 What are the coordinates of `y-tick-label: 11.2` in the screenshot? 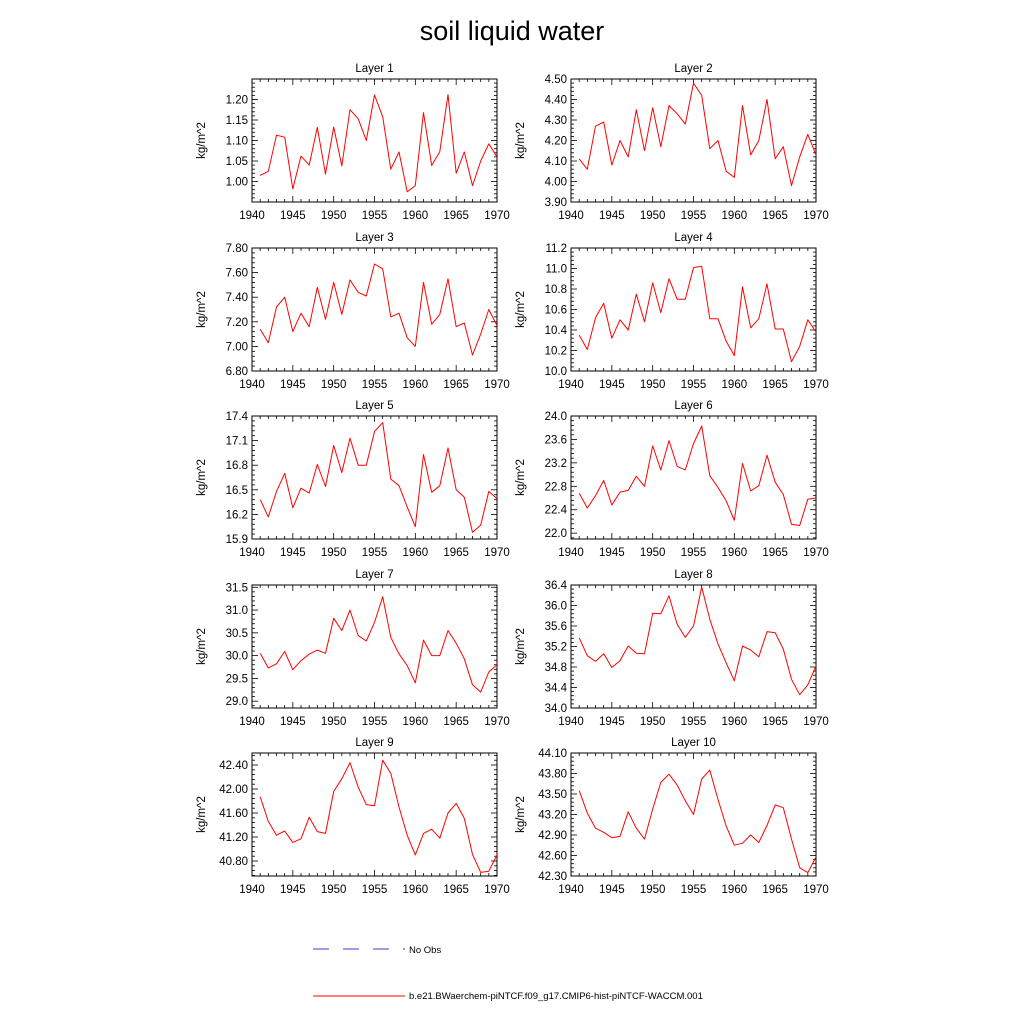 It's located at (556, 249).